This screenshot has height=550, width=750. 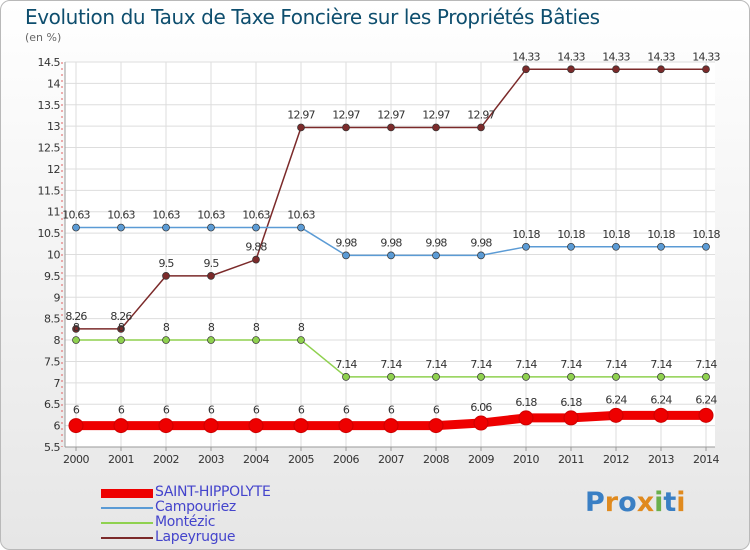 I want to click on x-tick-label: 2006, so click(x=346, y=459).